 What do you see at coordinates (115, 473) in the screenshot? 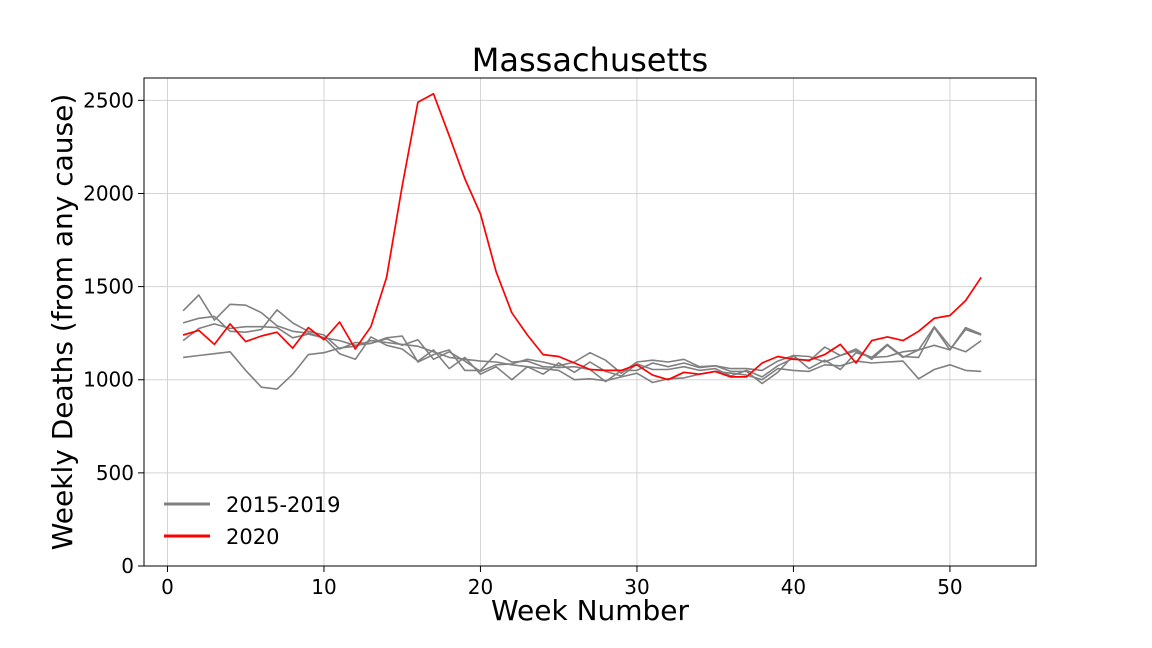
I see `y-tick-label: 500` at bounding box center [115, 473].